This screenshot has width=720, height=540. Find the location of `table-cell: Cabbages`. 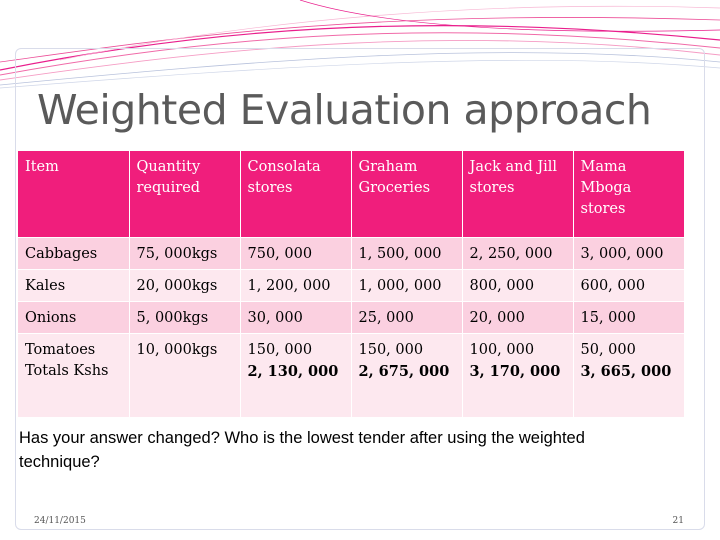

table-cell: Cabbages is located at coordinates (73, 253).